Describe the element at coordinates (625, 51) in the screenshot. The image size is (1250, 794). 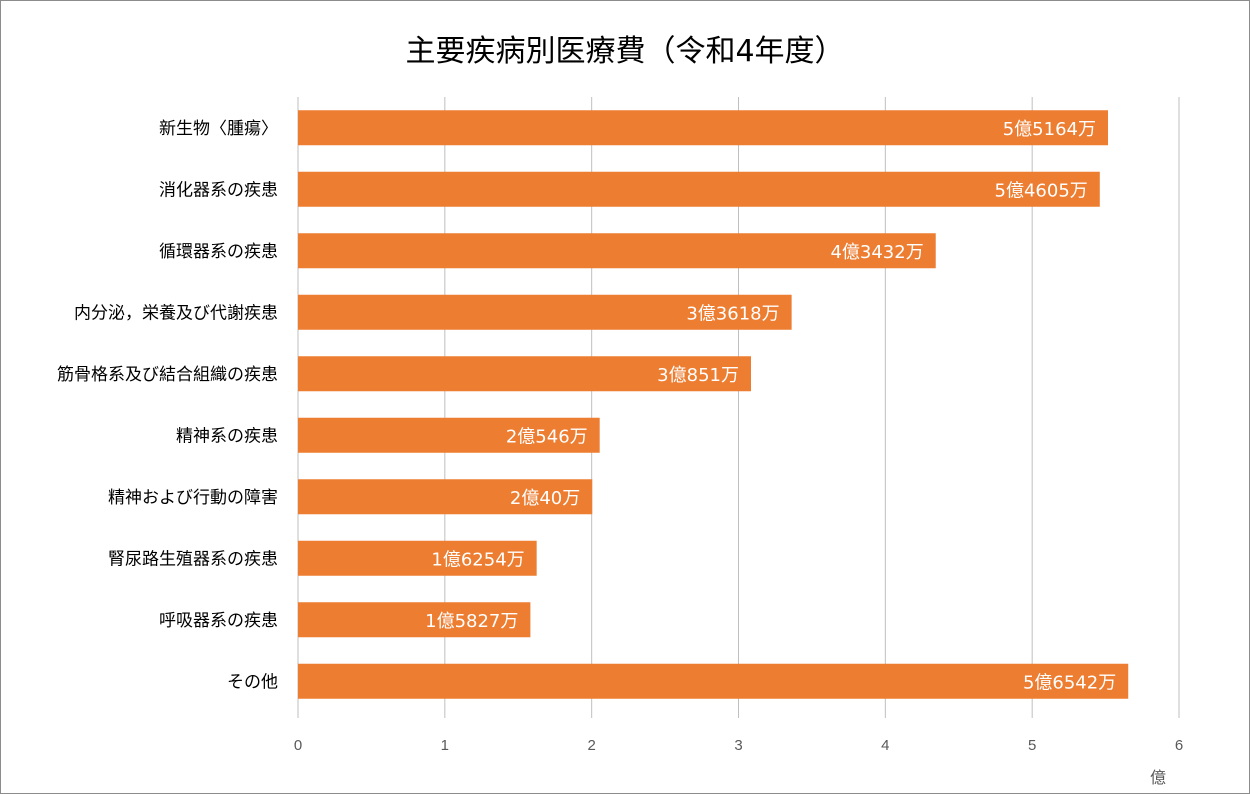
I see `chart-title: 主要疾病別医療費（令和4年度）` at that location.